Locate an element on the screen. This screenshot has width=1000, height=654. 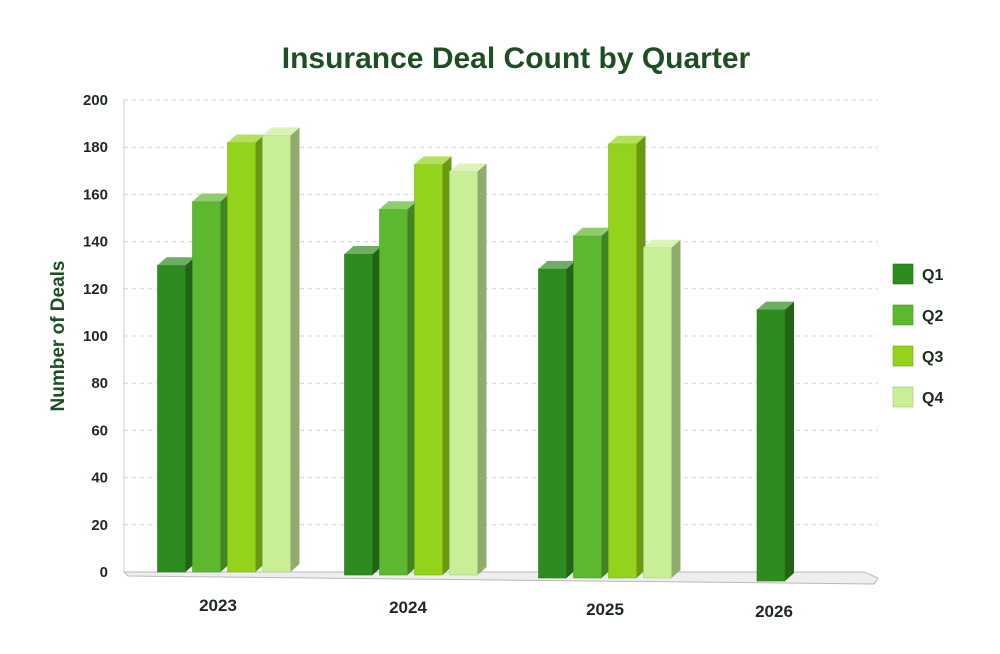
legend-label: Q4 is located at coordinates (932, 398).